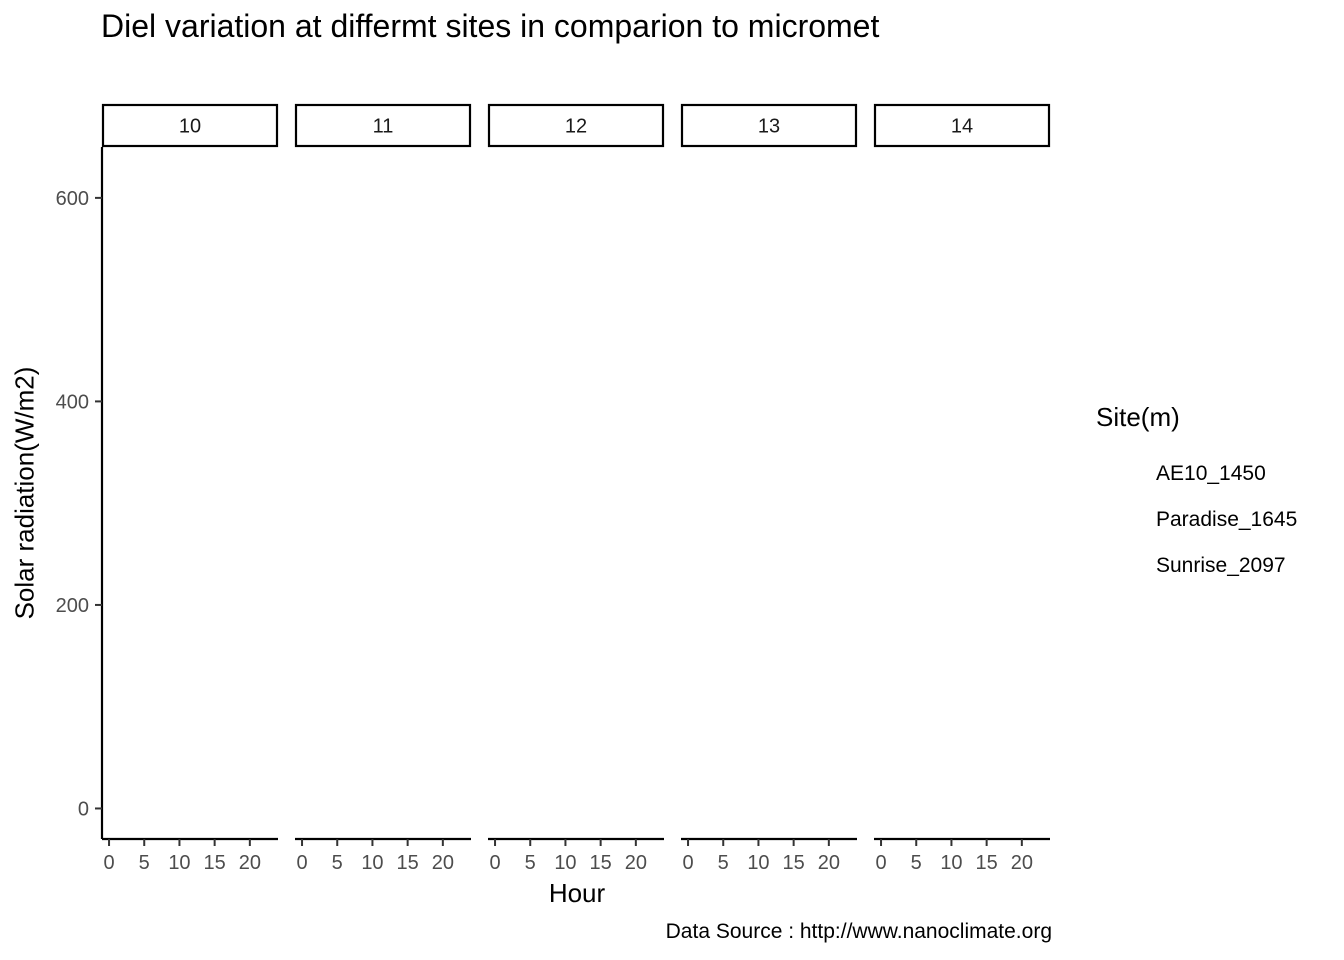  I want to click on data-source-caption: Data Source : http://www.nanoclimate.org, so click(858, 931).